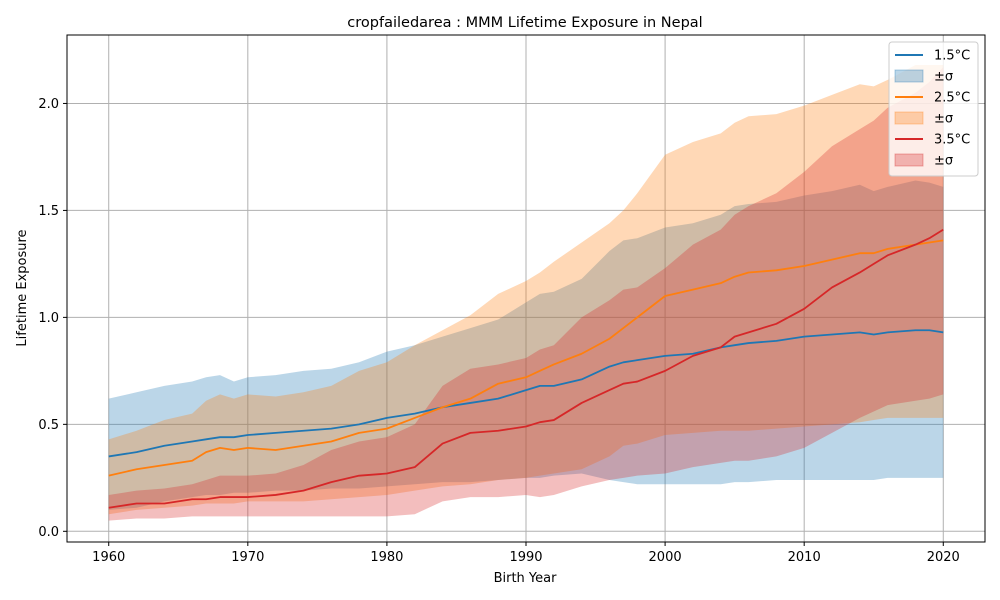  I want to click on x-axis-label: Birth Year, so click(526, 578).